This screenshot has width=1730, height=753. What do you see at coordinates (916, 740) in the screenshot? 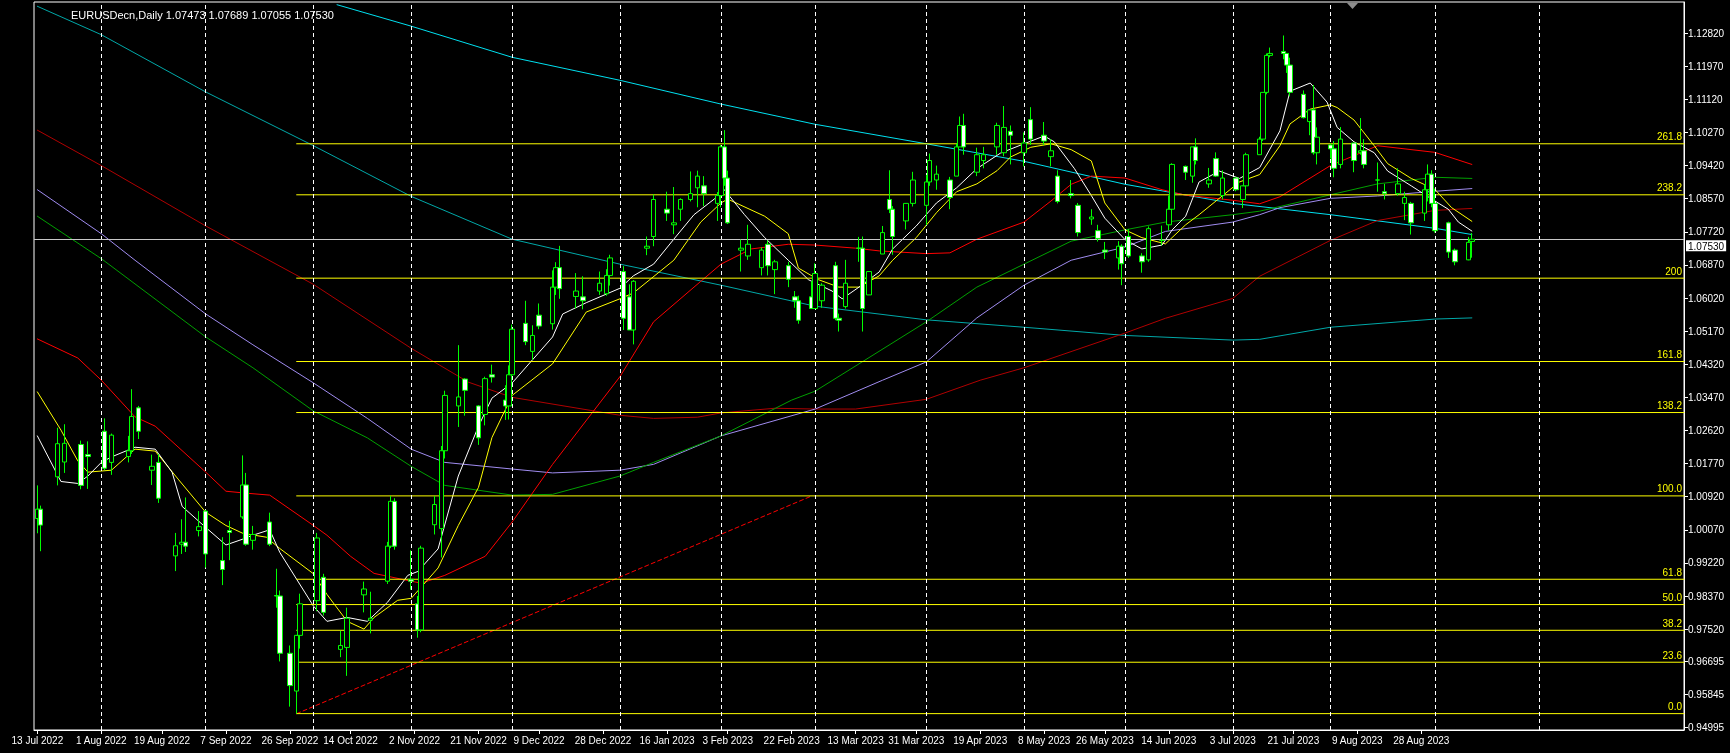
I see `x-tick-label: 31 Mar 2023` at bounding box center [916, 740].